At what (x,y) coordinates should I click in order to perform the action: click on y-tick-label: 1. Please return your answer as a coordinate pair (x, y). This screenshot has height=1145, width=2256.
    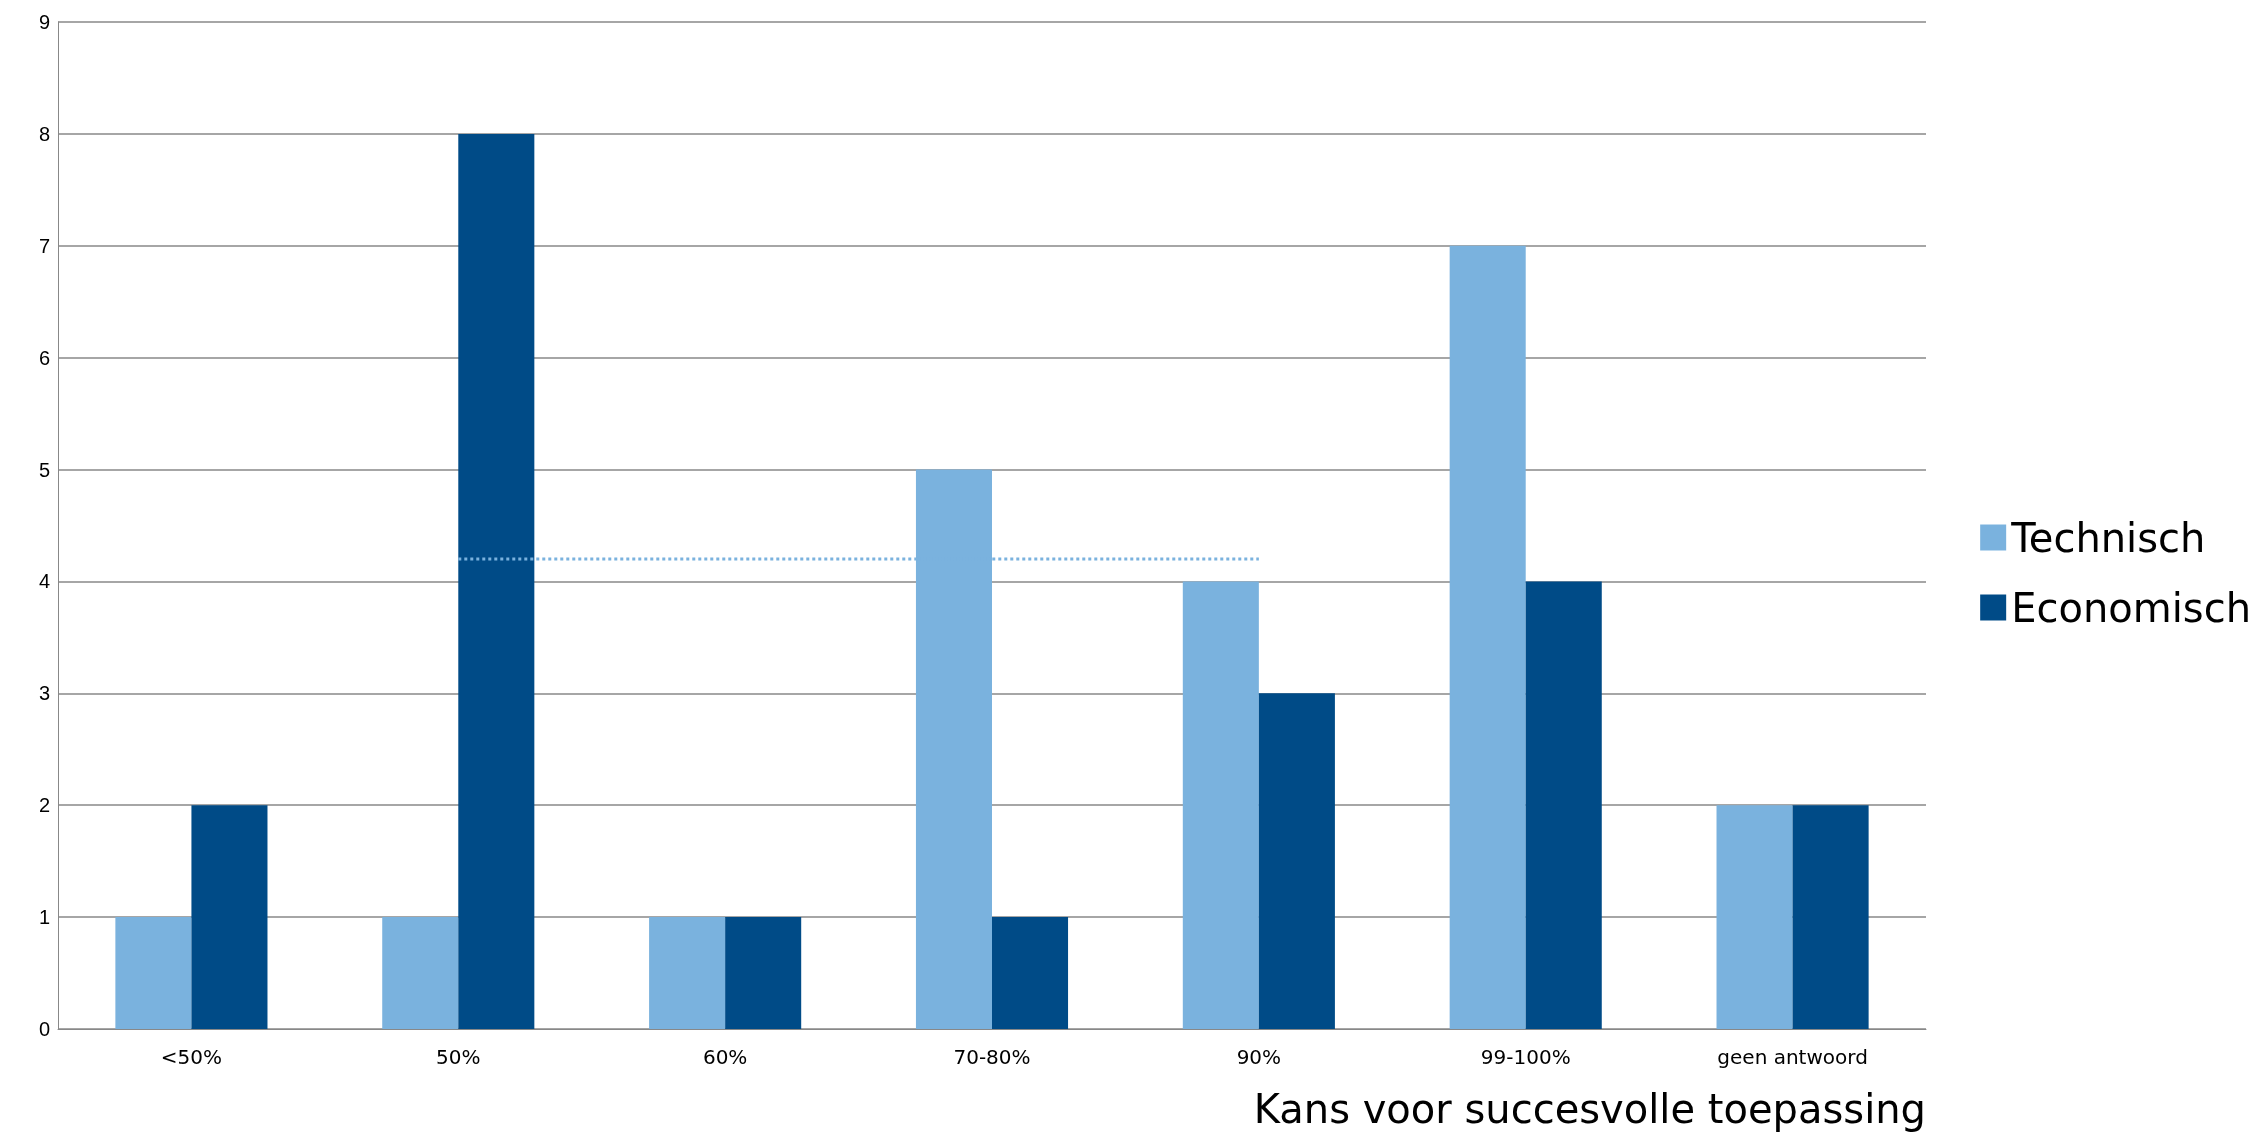
    Looking at the image, I should click on (44, 917).